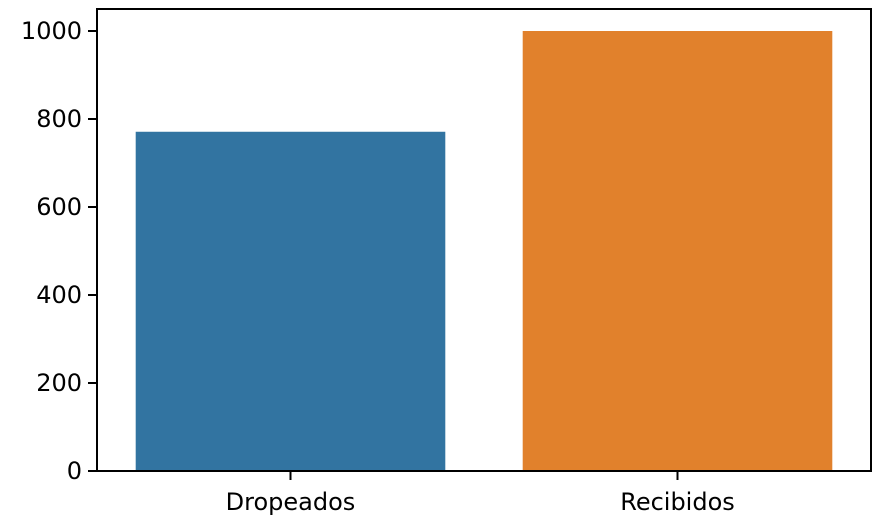  Describe the element at coordinates (59, 119) in the screenshot. I see `y-tick-label: 800` at that location.